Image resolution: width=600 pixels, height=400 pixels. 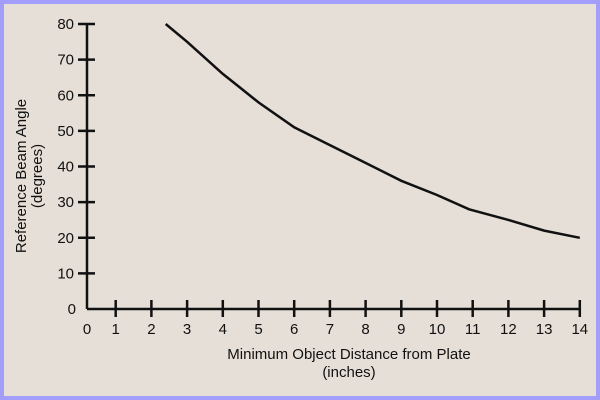 I want to click on x-tick-label: 6, so click(x=294, y=329).